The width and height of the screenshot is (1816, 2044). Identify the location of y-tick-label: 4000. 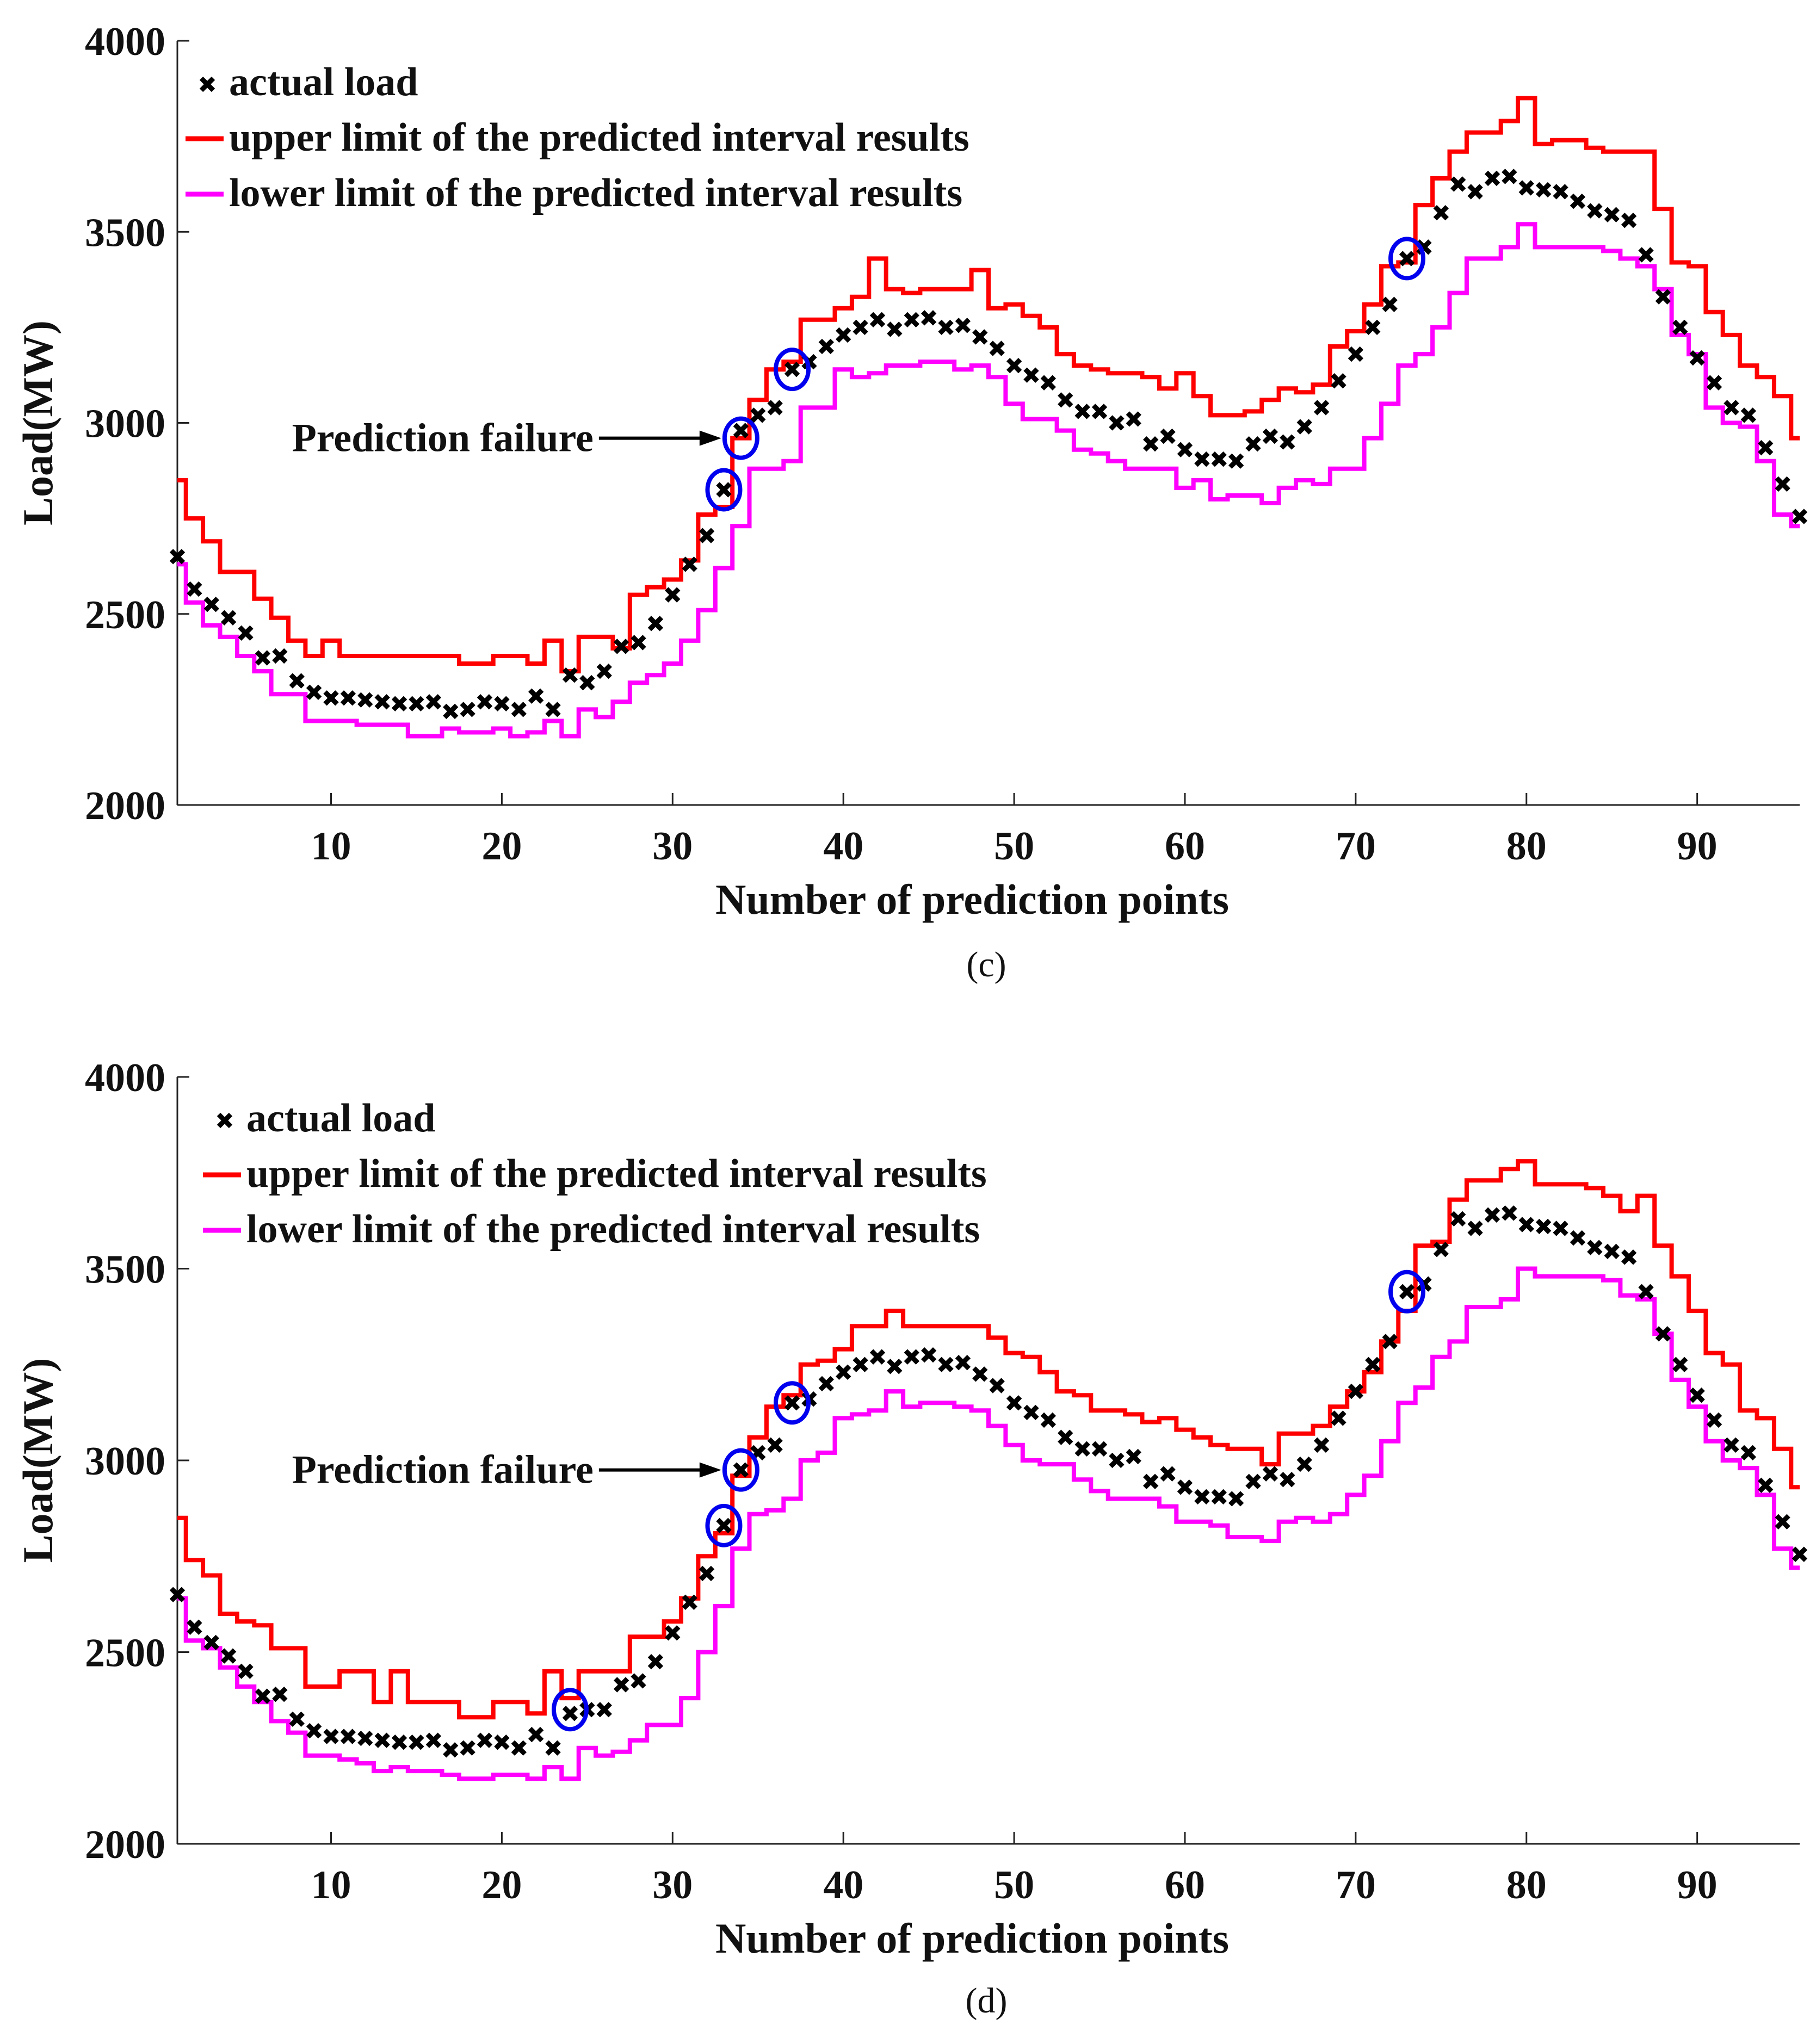
(125, 42).